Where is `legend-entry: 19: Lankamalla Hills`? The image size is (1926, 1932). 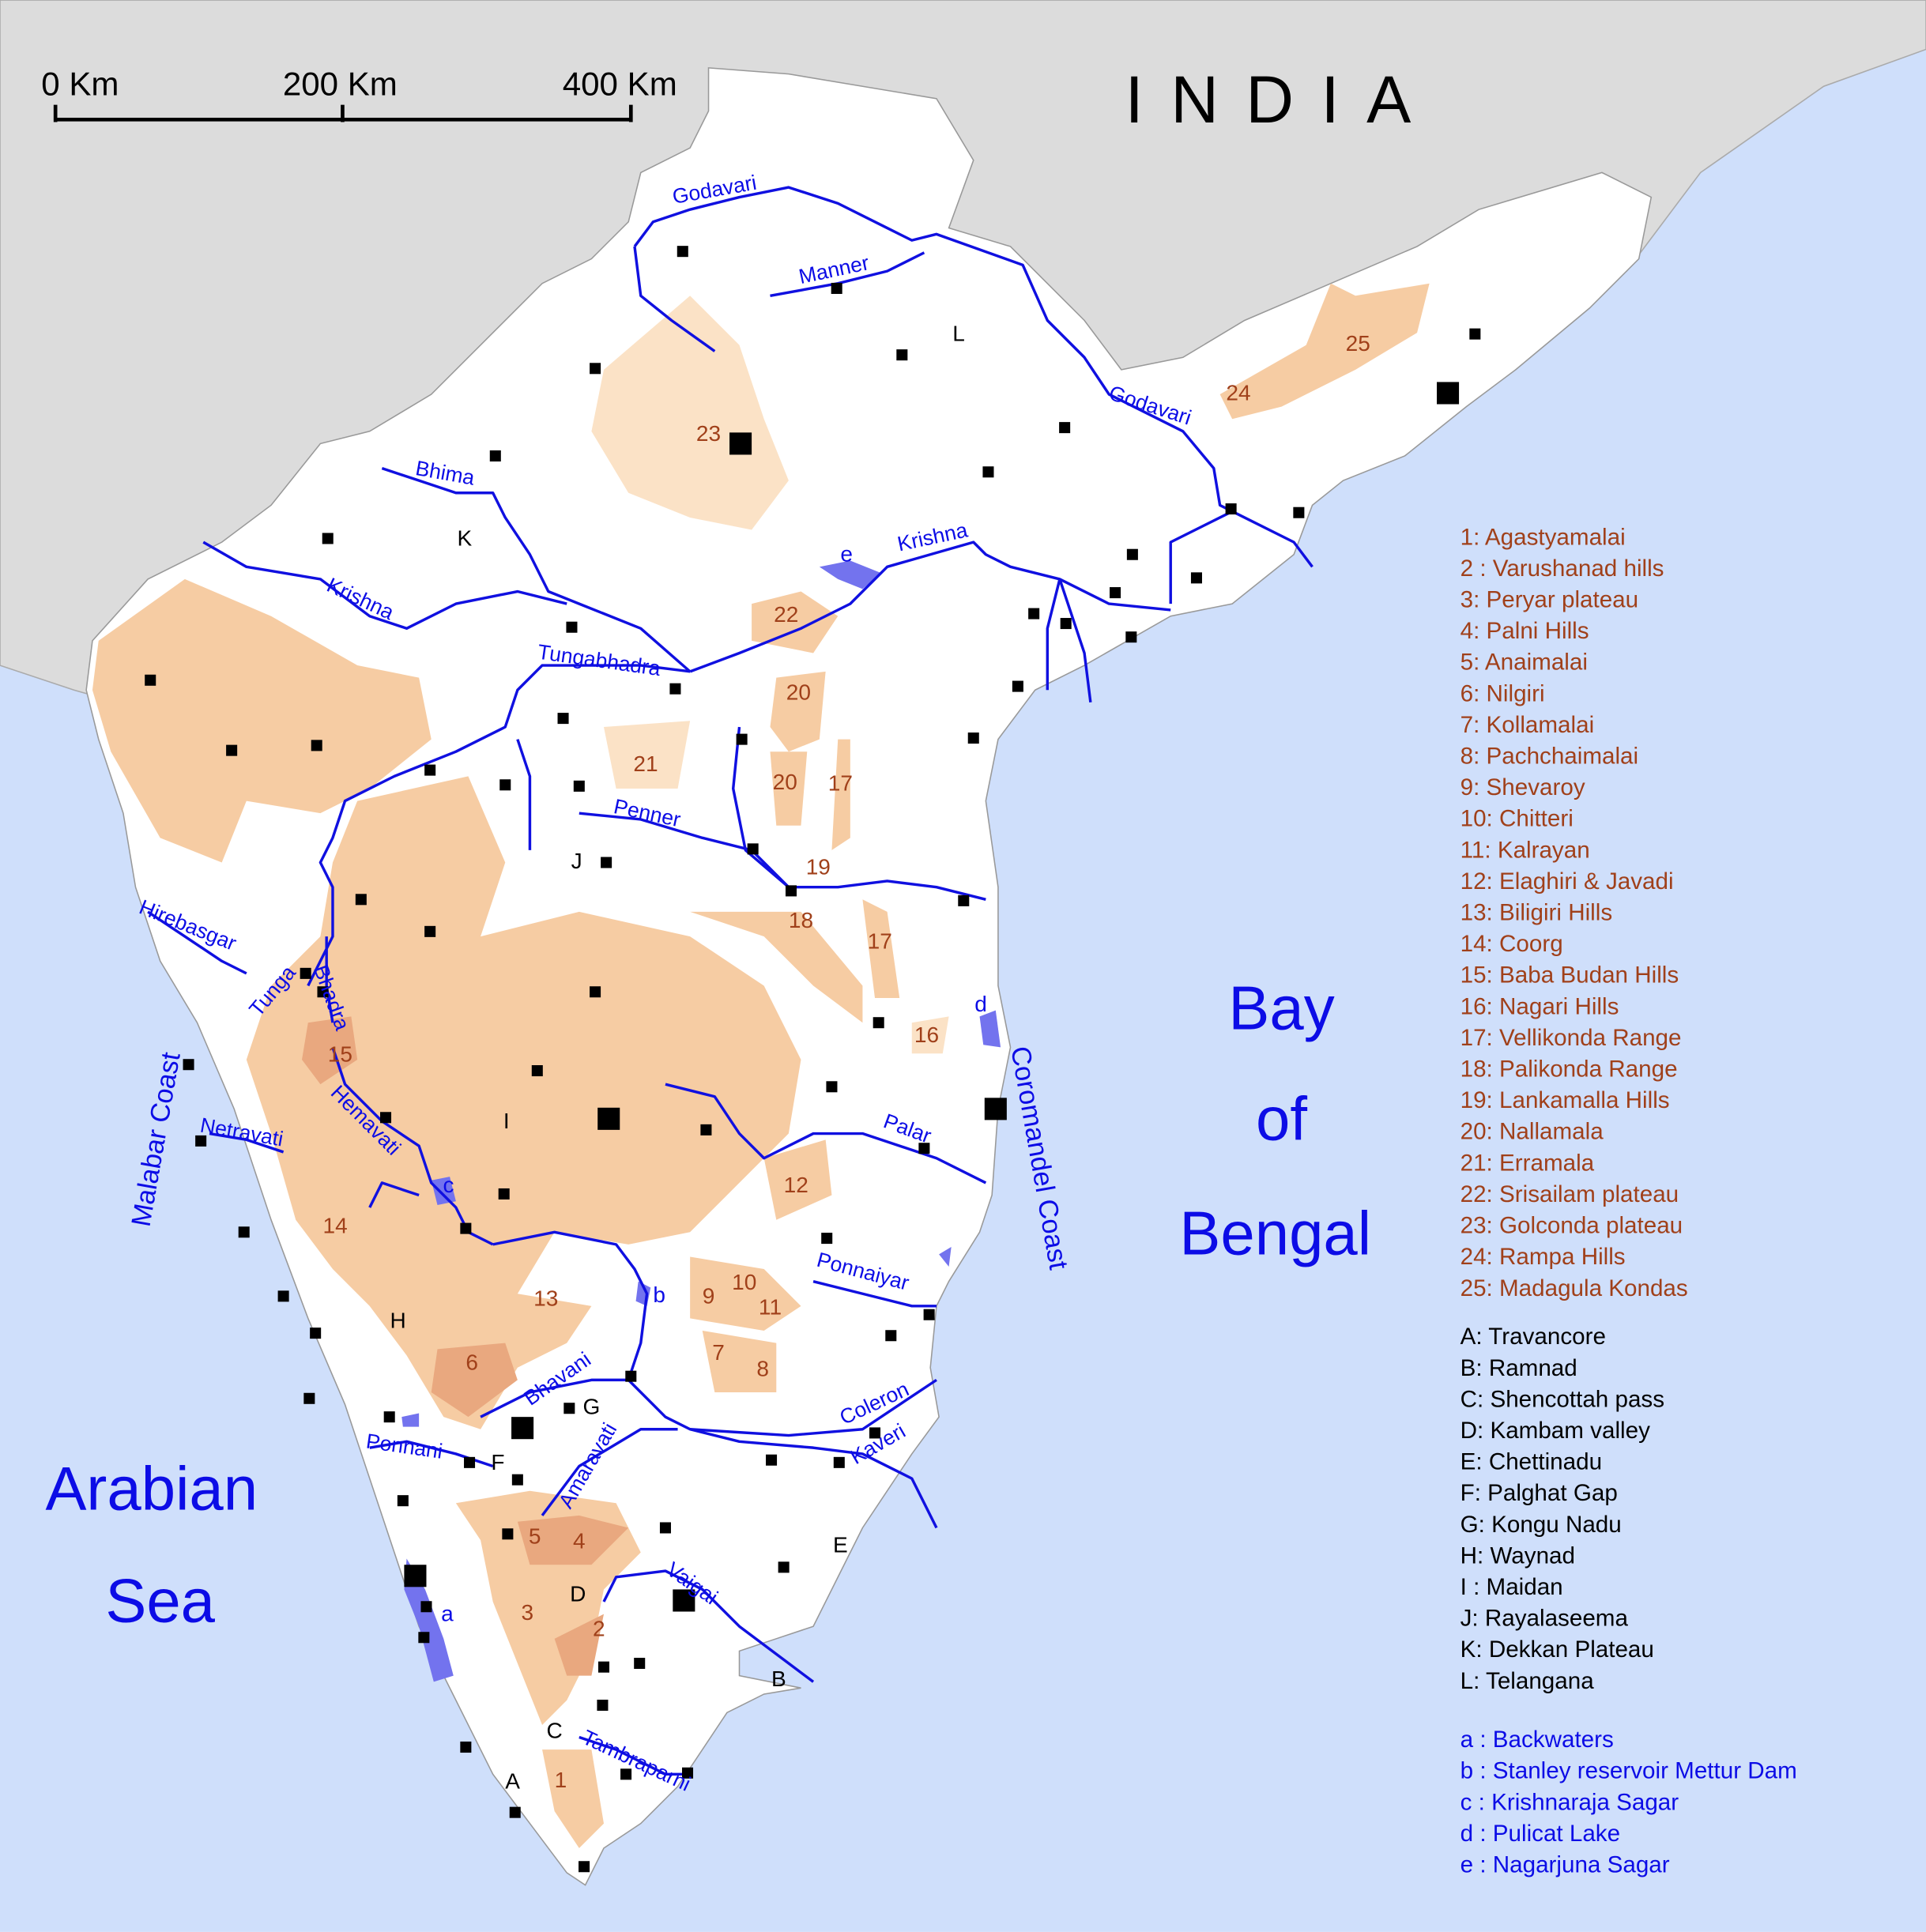
legend-entry: 19: Lankamalla Hills is located at coordinates (1565, 1100).